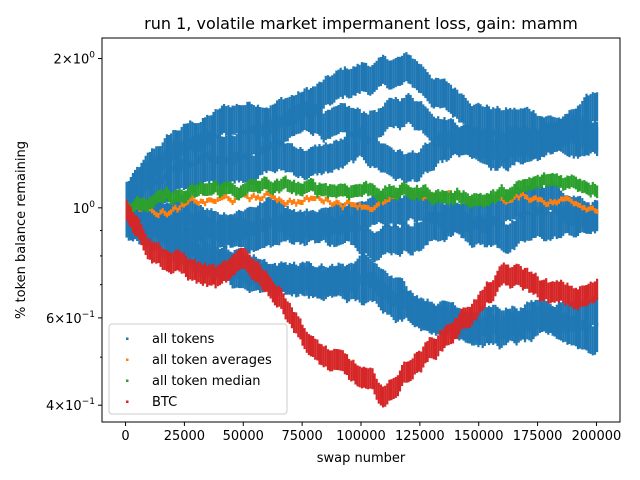 The image size is (640, 480). What do you see at coordinates (361, 458) in the screenshot?
I see `x-axis-label: swap number` at bounding box center [361, 458].